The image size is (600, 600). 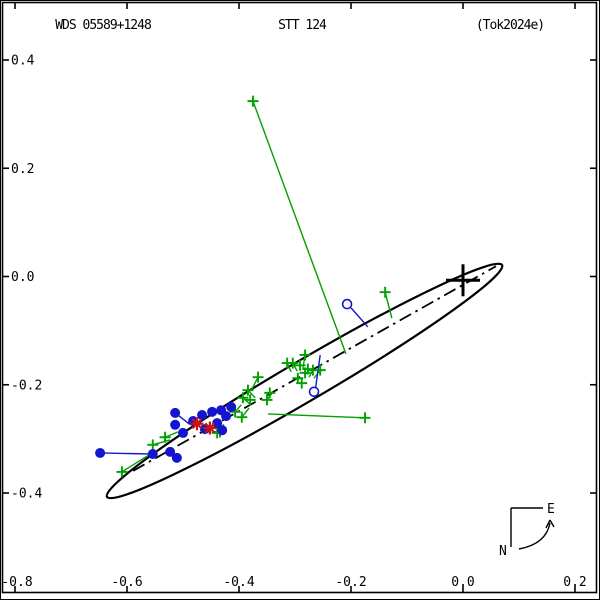 I want to click on y-axis-tick-label: 0.2, so click(x=22, y=169).